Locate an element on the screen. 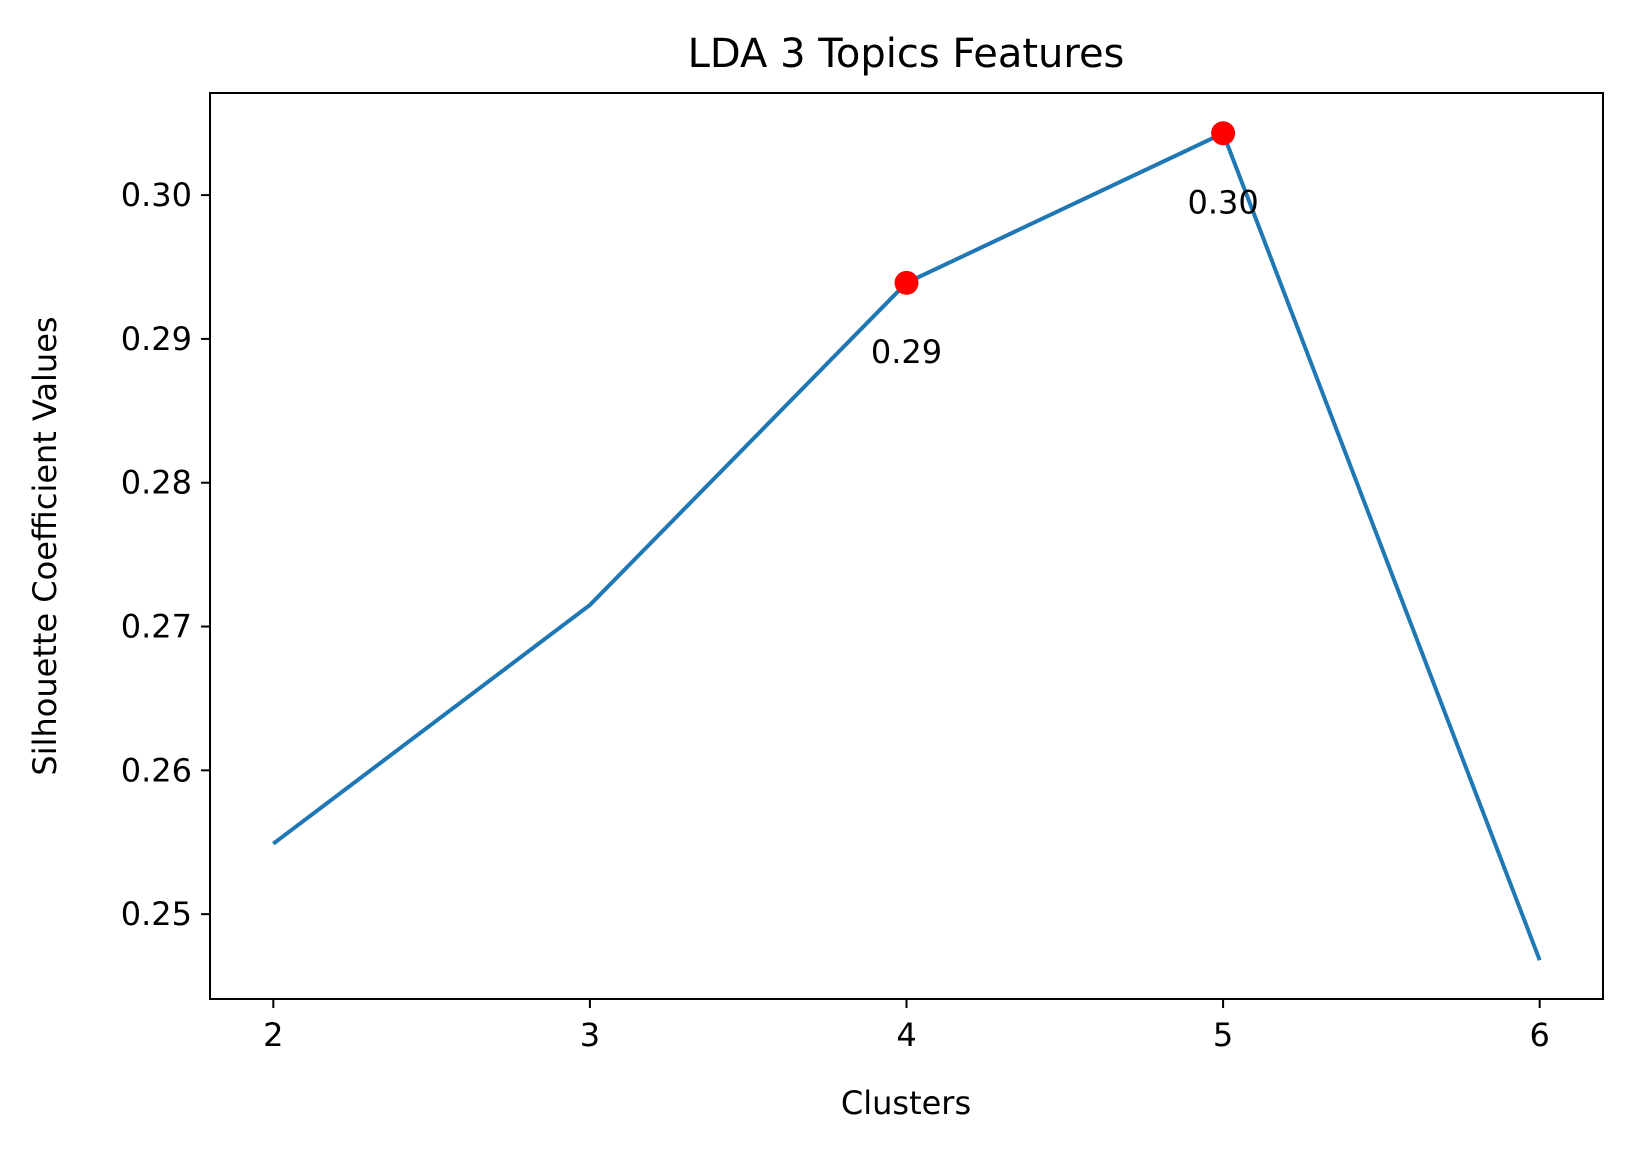  x-tick-label: 4 is located at coordinates (906, 1035).